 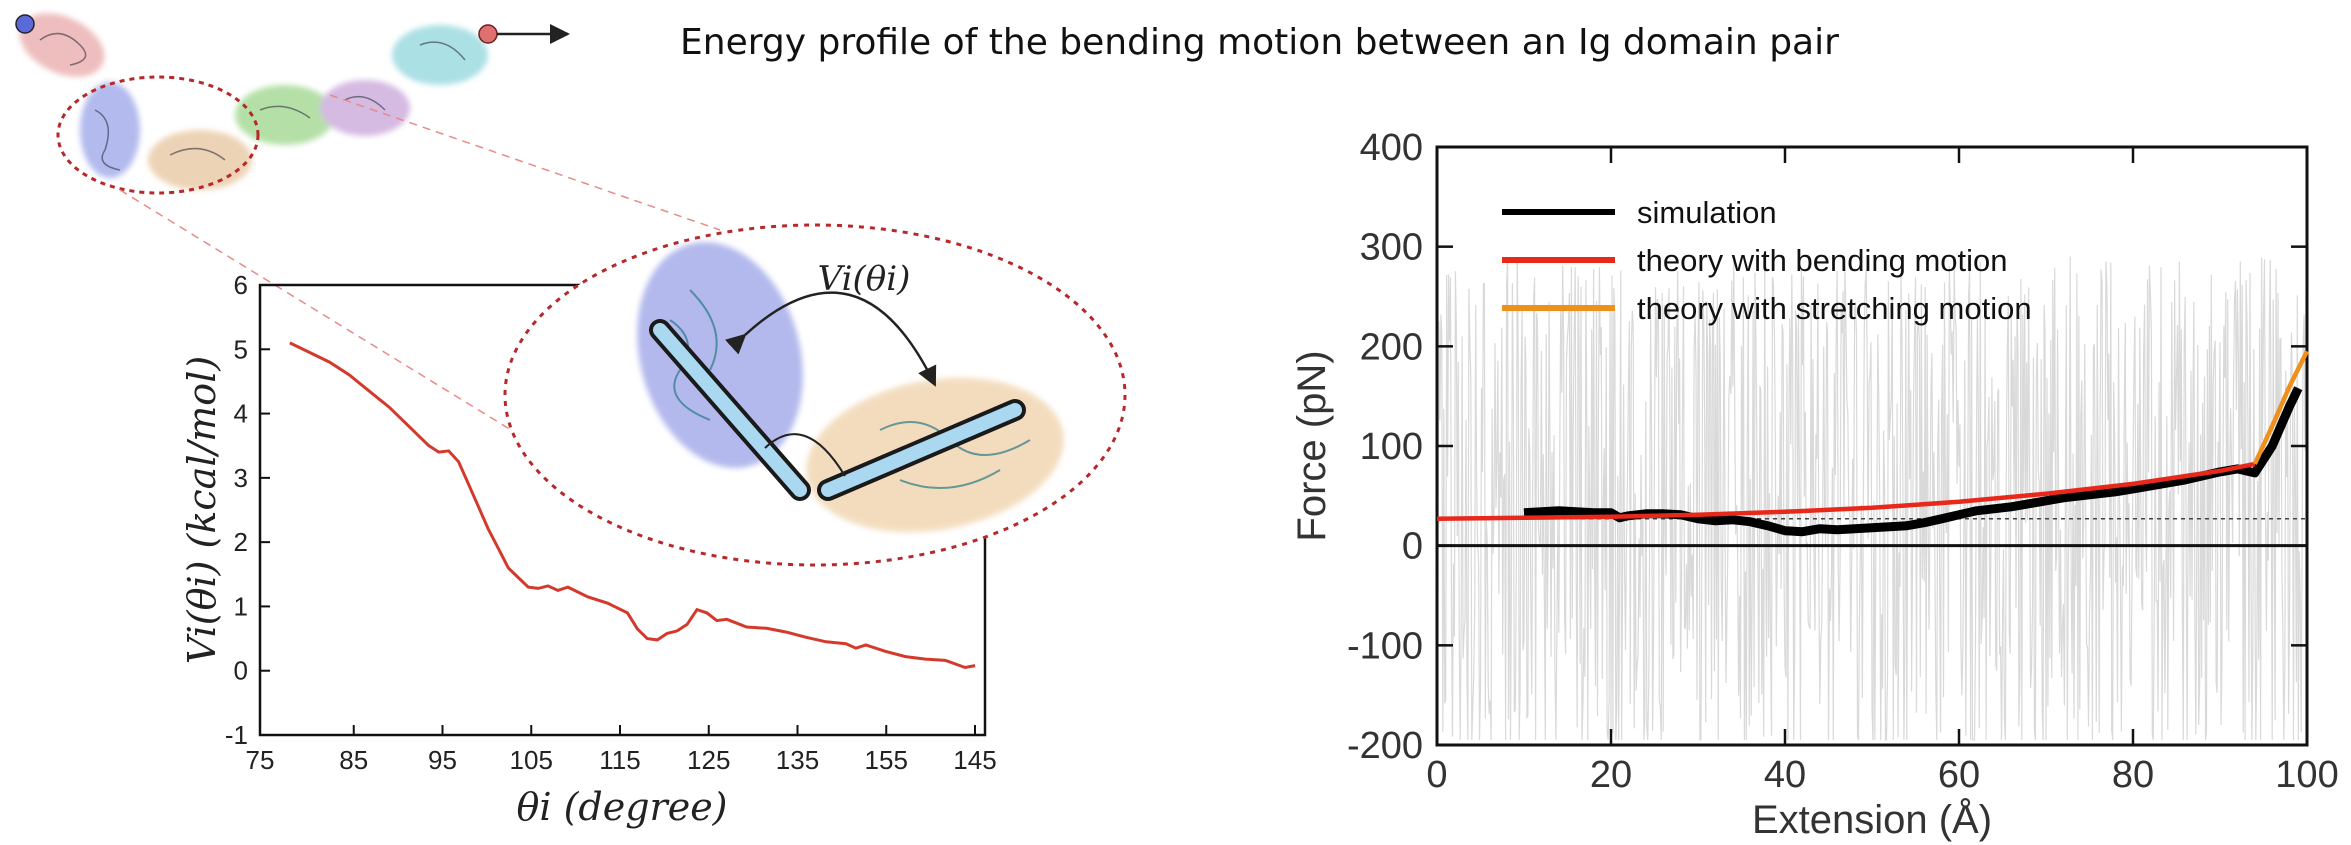 What do you see at coordinates (236, 735) in the screenshot?
I see `y-tick-label-left: -1` at bounding box center [236, 735].